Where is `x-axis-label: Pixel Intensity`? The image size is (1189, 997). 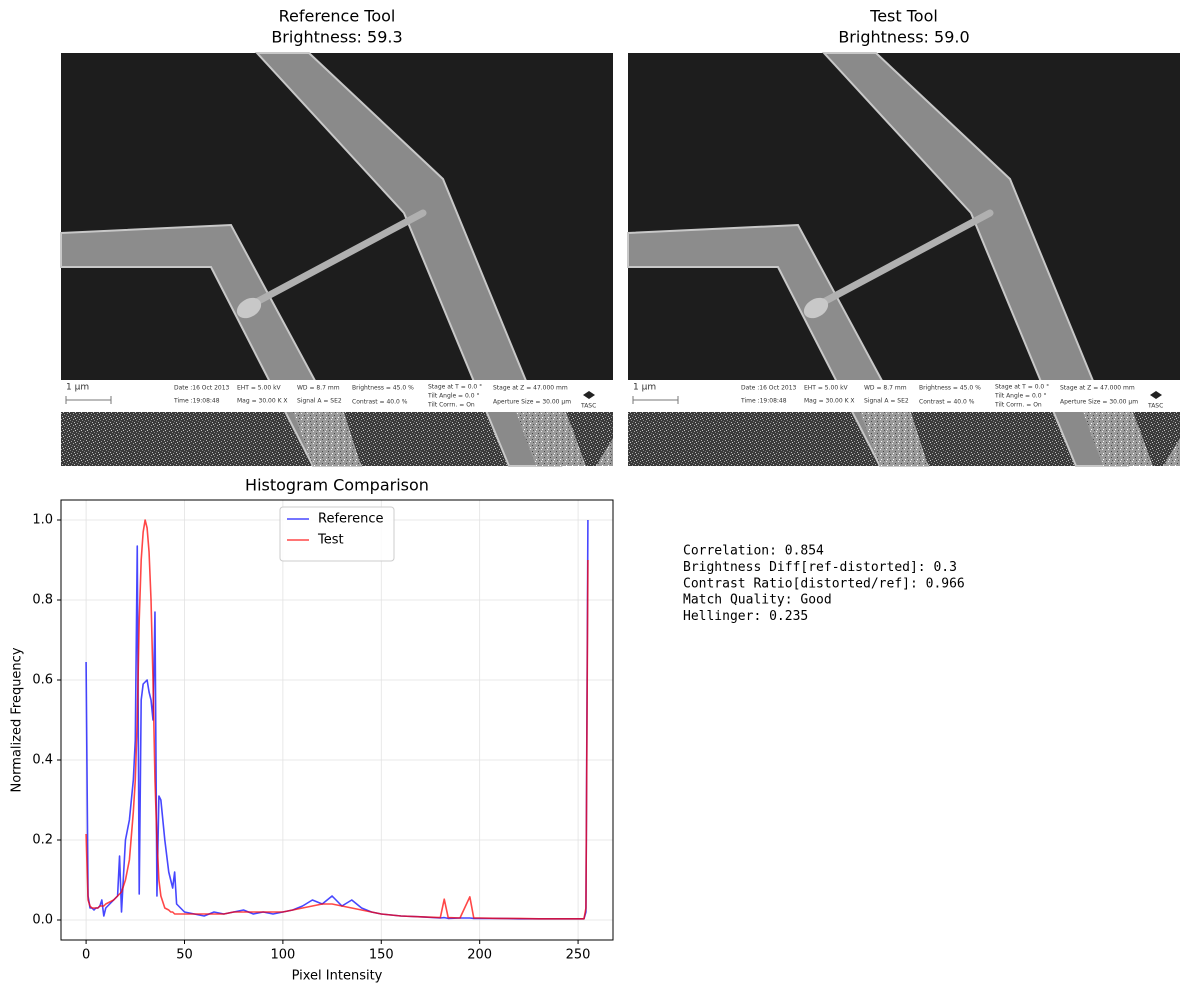
x-axis-label: Pixel Intensity is located at coordinates (337, 976).